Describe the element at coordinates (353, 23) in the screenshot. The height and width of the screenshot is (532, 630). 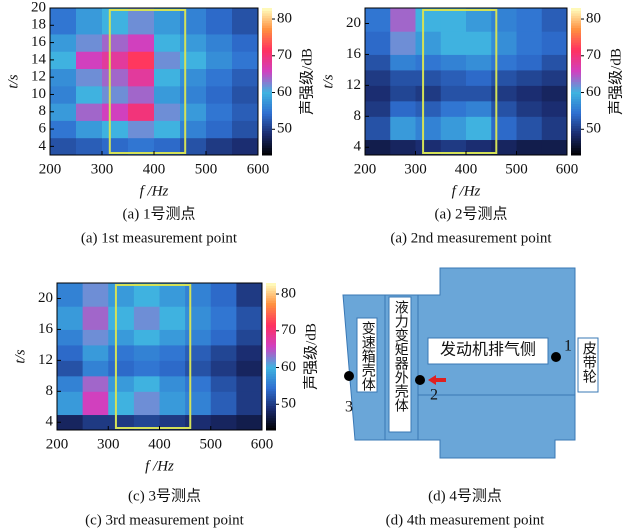
I see `y-tick-label: 20` at that location.